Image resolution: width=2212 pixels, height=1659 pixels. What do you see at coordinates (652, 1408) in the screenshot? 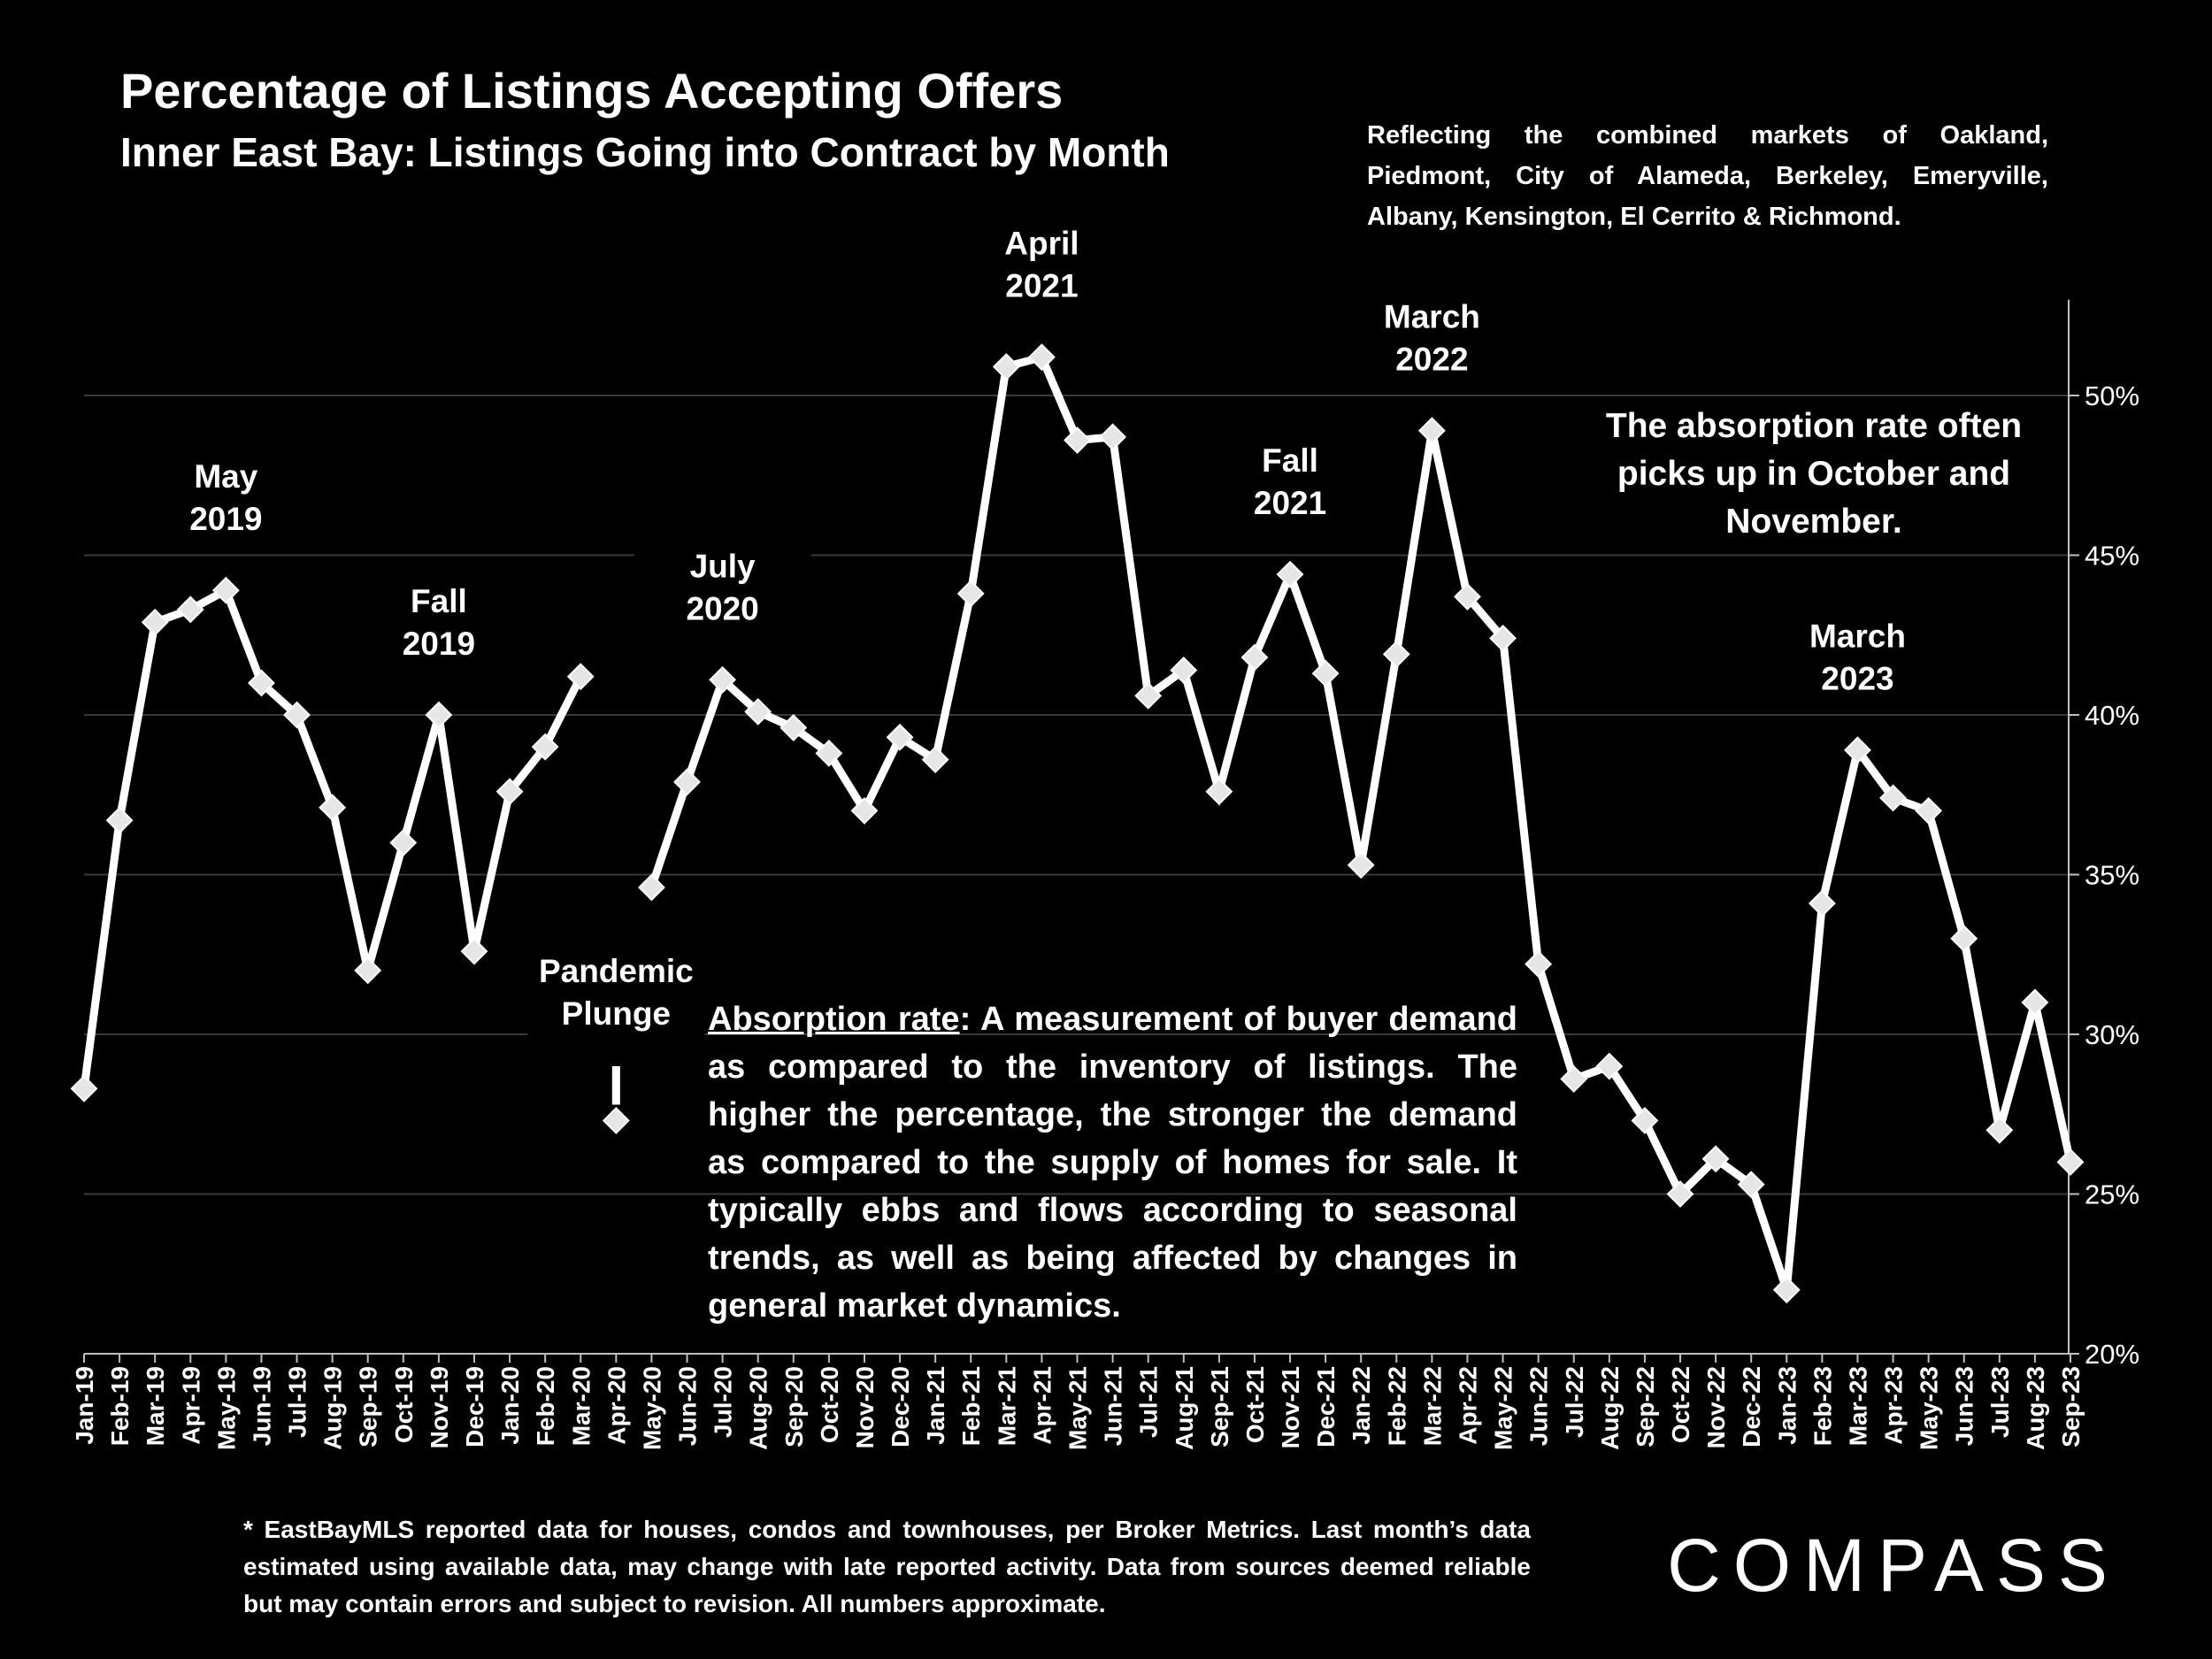
I see `x-tick-label: May-20` at bounding box center [652, 1408].